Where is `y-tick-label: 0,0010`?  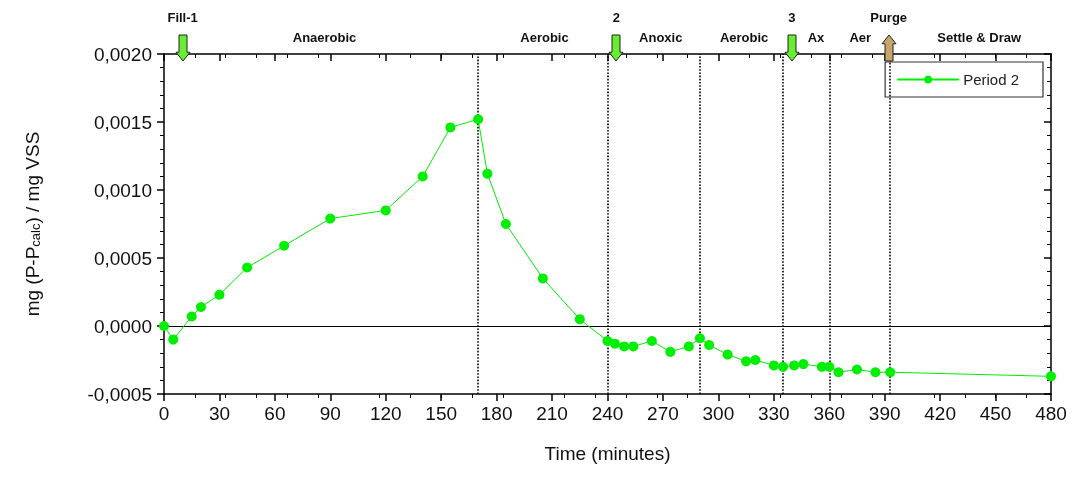
y-tick-label: 0,0010 is located at coordinates (122, 190).